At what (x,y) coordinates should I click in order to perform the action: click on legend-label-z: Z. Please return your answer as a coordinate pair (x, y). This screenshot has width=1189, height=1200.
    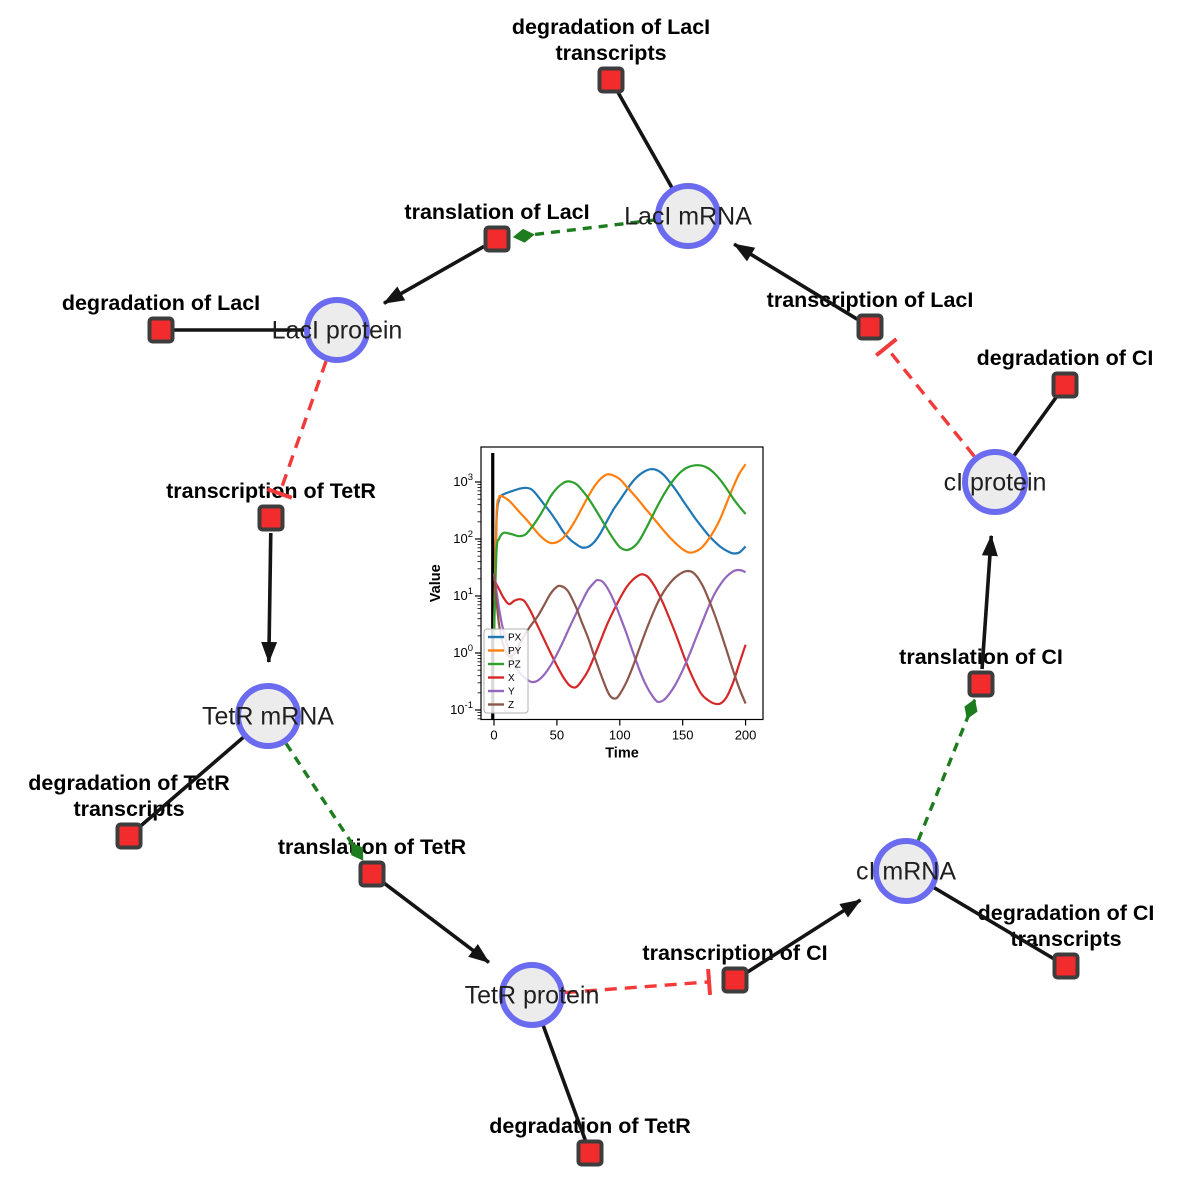
    Looking at the image, I should click on (511, 705).